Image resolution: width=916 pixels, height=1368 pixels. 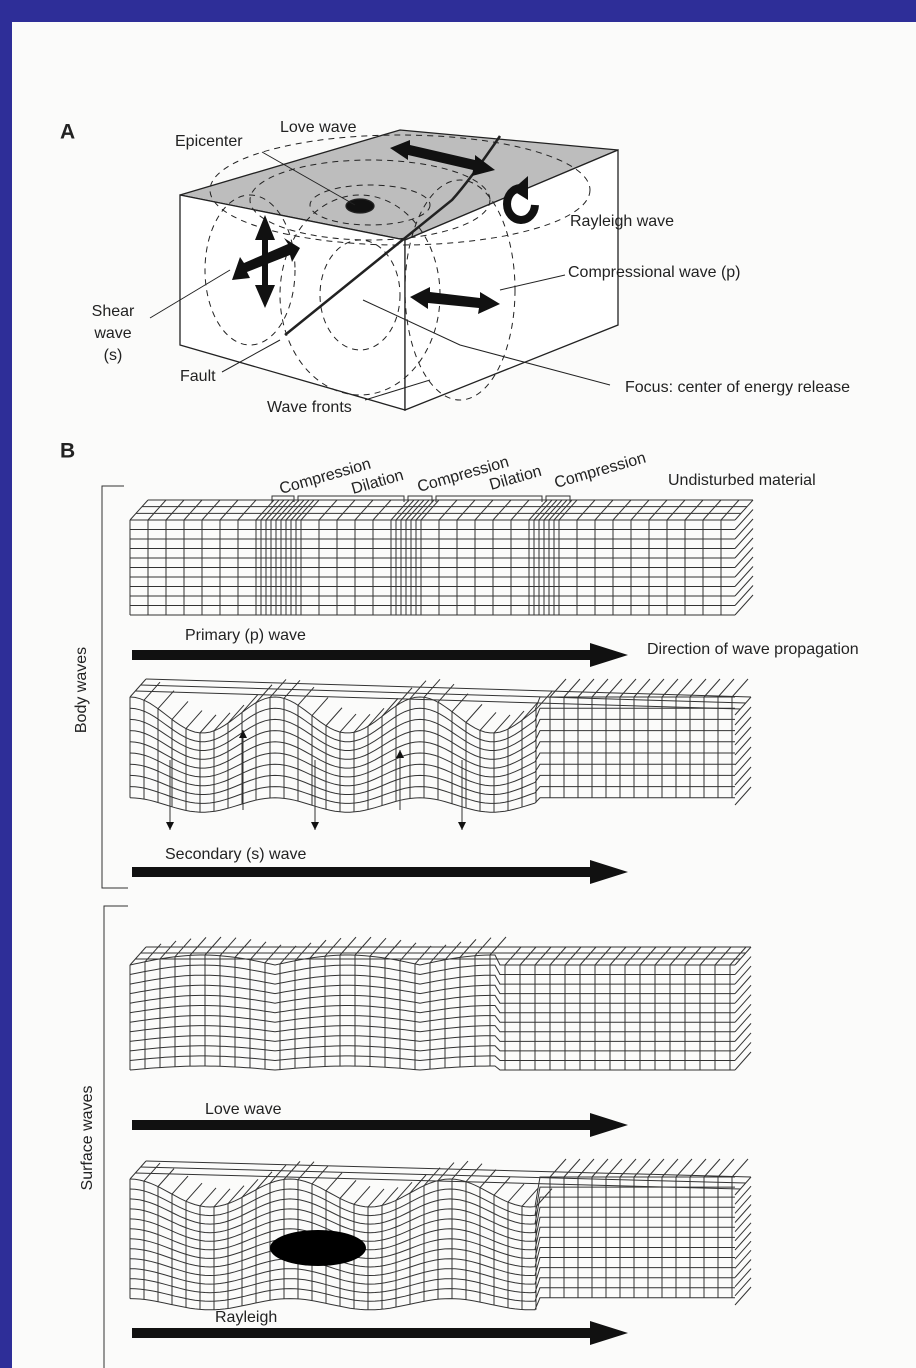 What do you see at coordinates (112, 333) in the screenshot?
I see `callout: wave` at bounding box center [112, 333].